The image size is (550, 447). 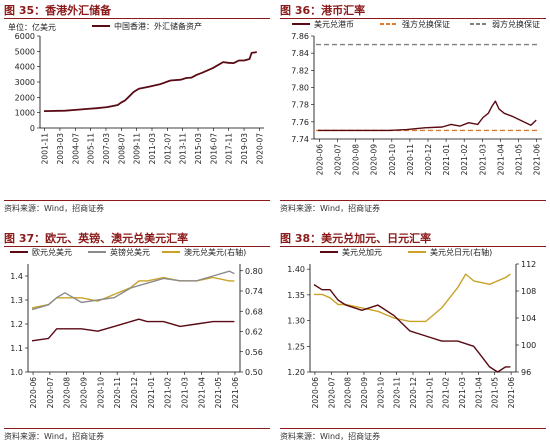 I want to click on y-tick-label: 7.84, so click(x=300, y=53).